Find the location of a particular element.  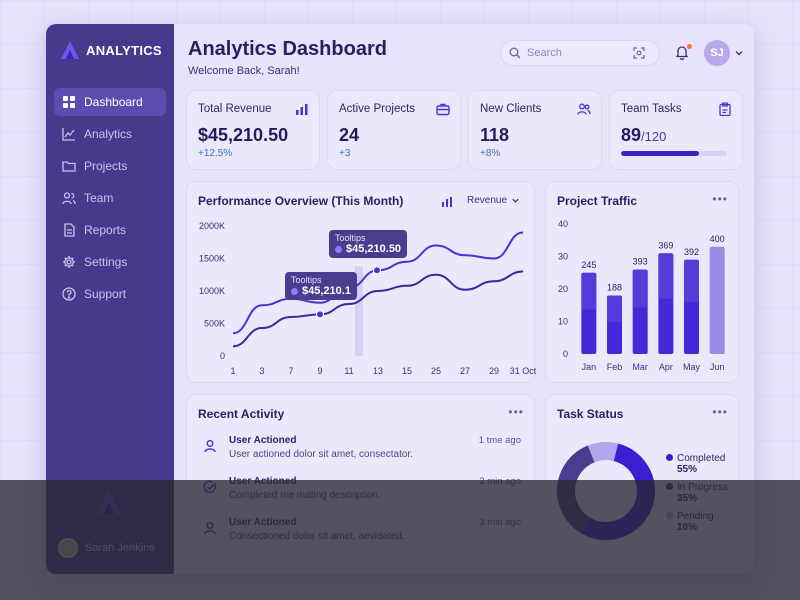

stat-card-active-projects: Active Projects 24 +3 is located at coordinates (394, 130).